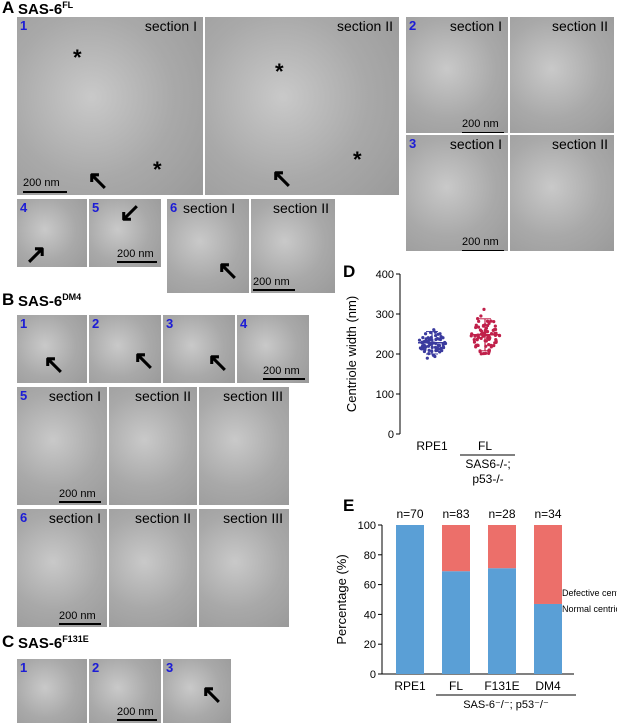 The width and height of the screenshot is (617, 727). What do you see at coordinates (153, 446) in the screenshot?
I see `em-image-b5-section-2: section II` at bounding box center [153, 446].